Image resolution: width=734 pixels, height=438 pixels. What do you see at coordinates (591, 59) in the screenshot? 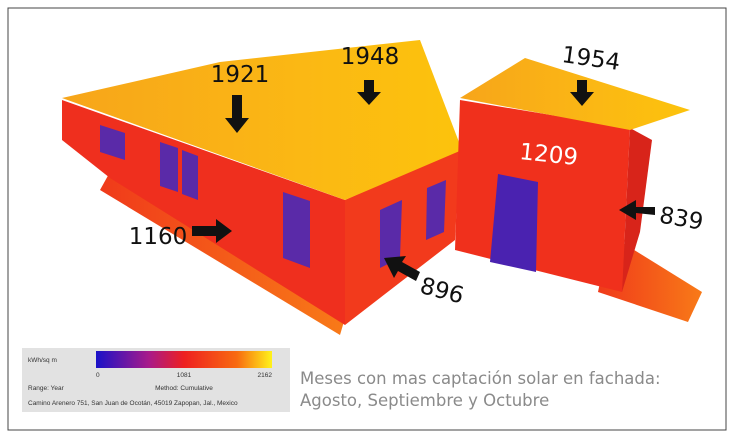
I see `annotation: 1954` at bounding box center [591, 59].